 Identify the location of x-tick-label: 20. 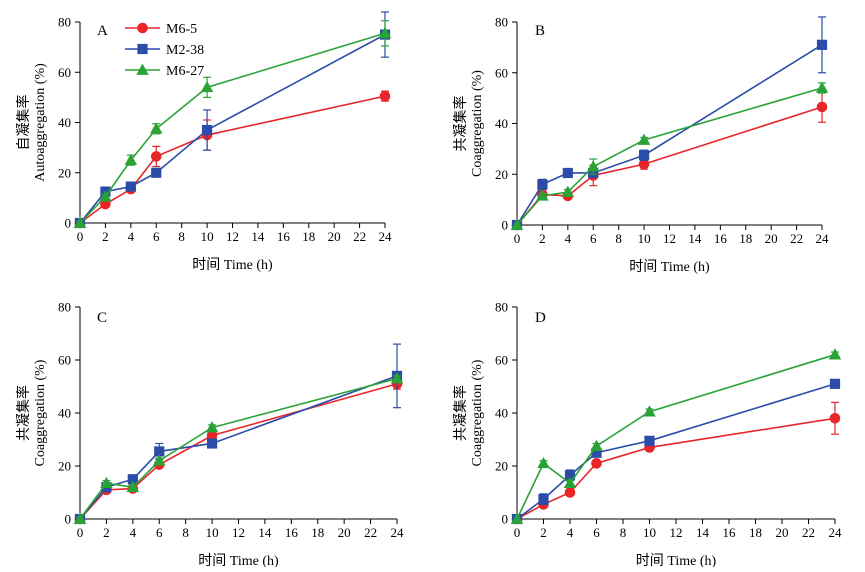
(334, 236).